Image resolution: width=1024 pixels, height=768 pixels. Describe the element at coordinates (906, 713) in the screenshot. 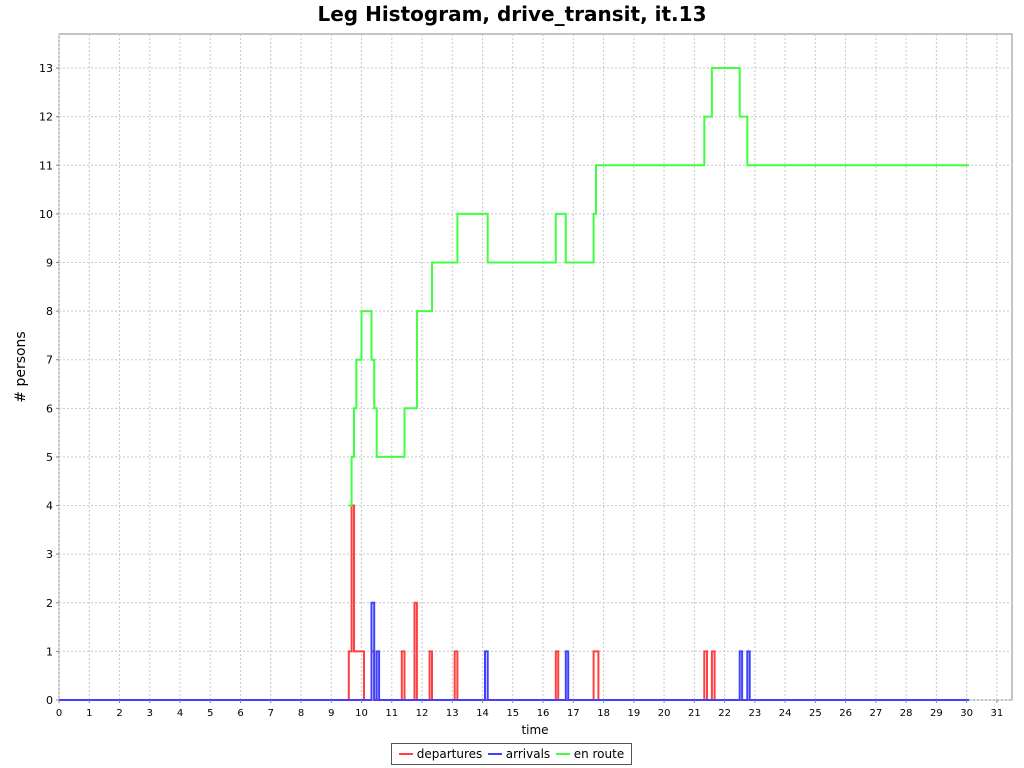

I see `x-tick-label: 28` at that location.